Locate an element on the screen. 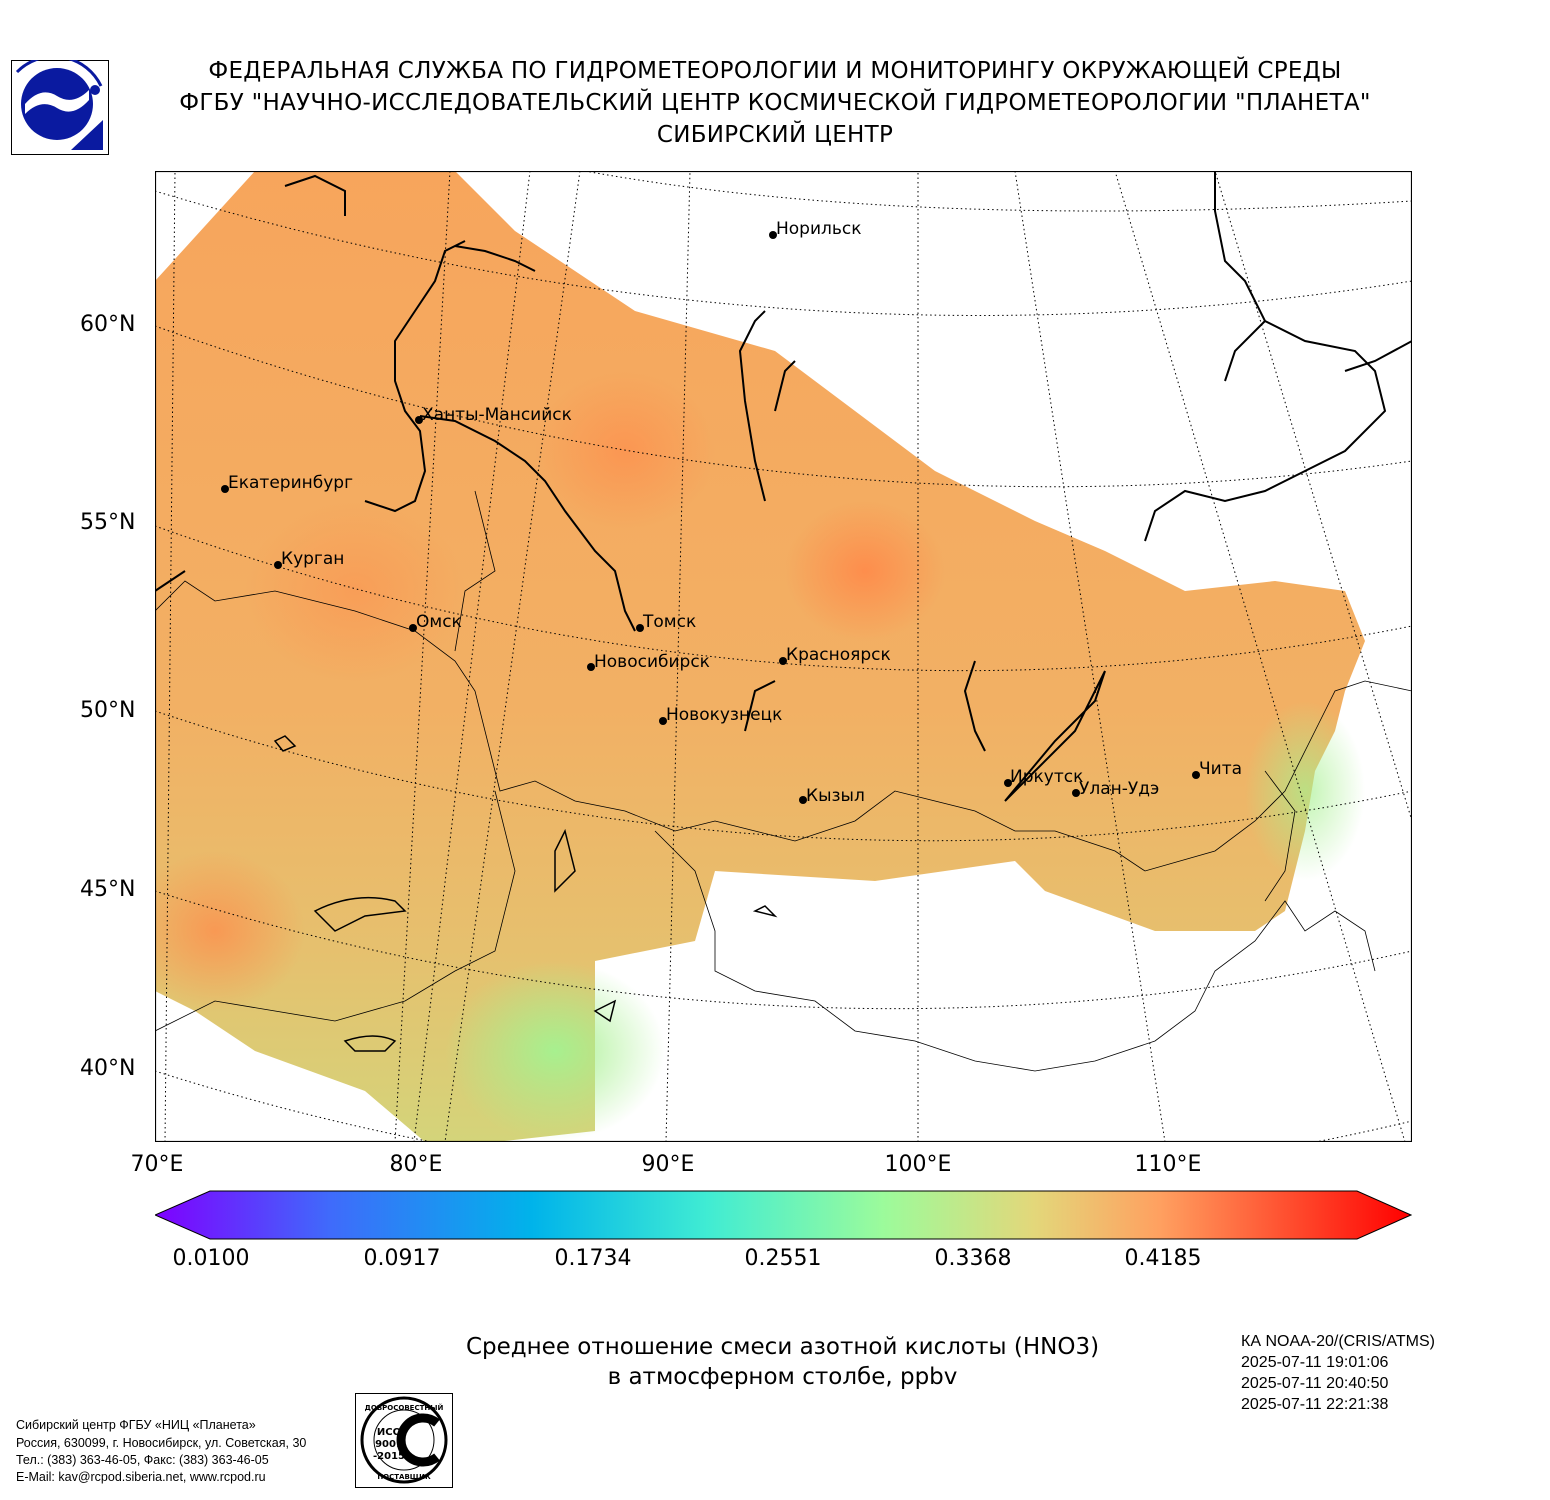 Image resolution: width=1550 pixels, height=1500 pixels. city-label-krasnoyarsk: Красноярск is located at coordinates (838, 655).